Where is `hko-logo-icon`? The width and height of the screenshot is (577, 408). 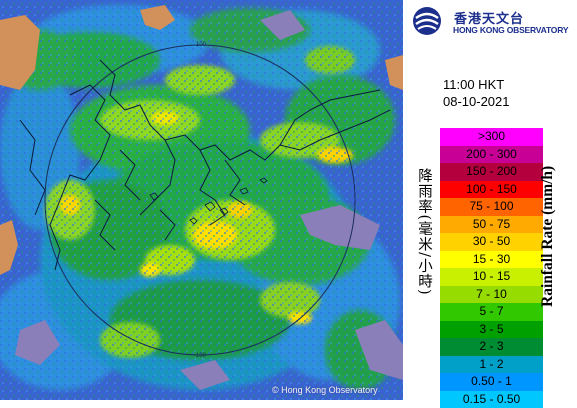
hko-logo-icon is located at coordinates (427, 21).